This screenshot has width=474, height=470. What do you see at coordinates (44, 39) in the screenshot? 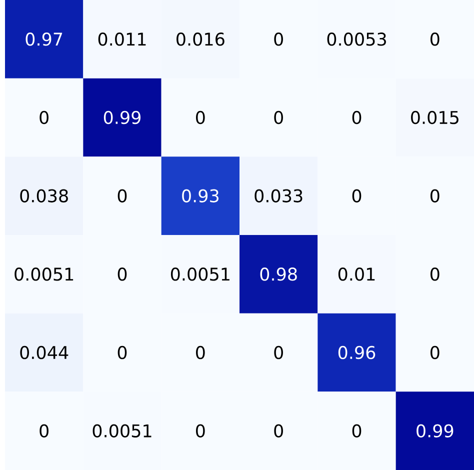
I see `data-label: 0.97` at bounding box center [44, 39].